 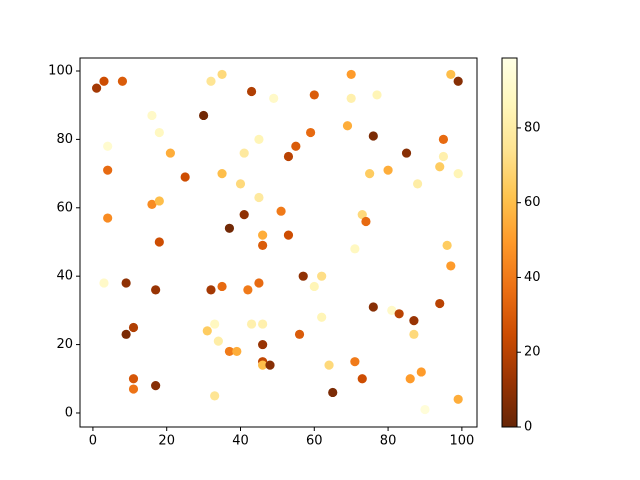 What do you see at coordinates (314, 441) in the screenshot?
I see `x-tick-label: 60` at bounding box center [314, 441].